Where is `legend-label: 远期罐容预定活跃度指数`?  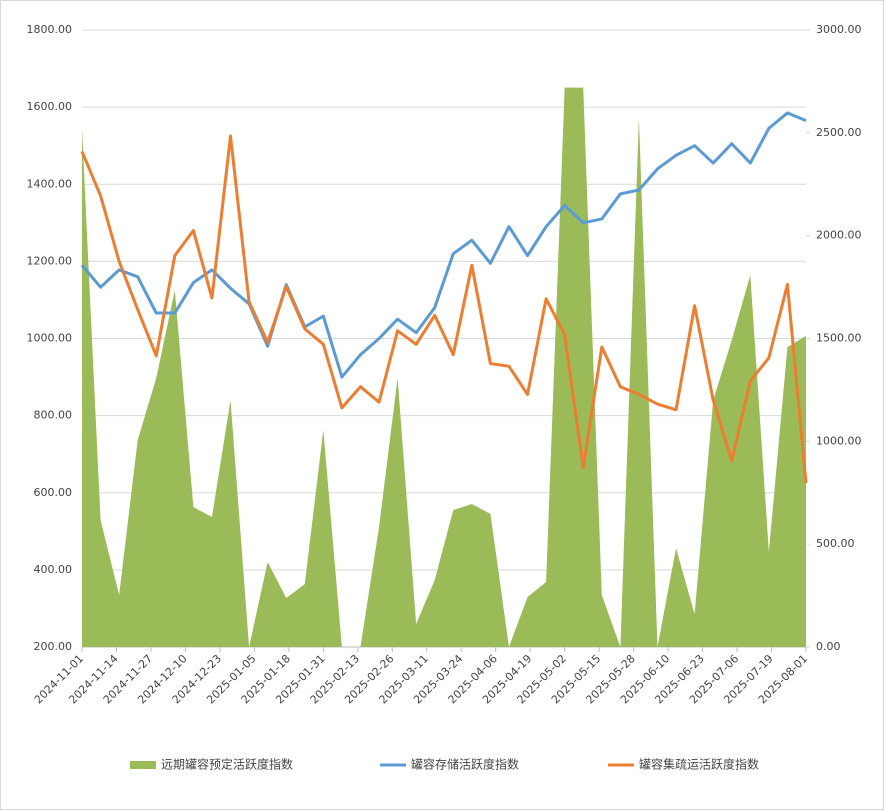 legend-label: 远期罐容预定活跃度指数 is located at coordinates (227, 764).